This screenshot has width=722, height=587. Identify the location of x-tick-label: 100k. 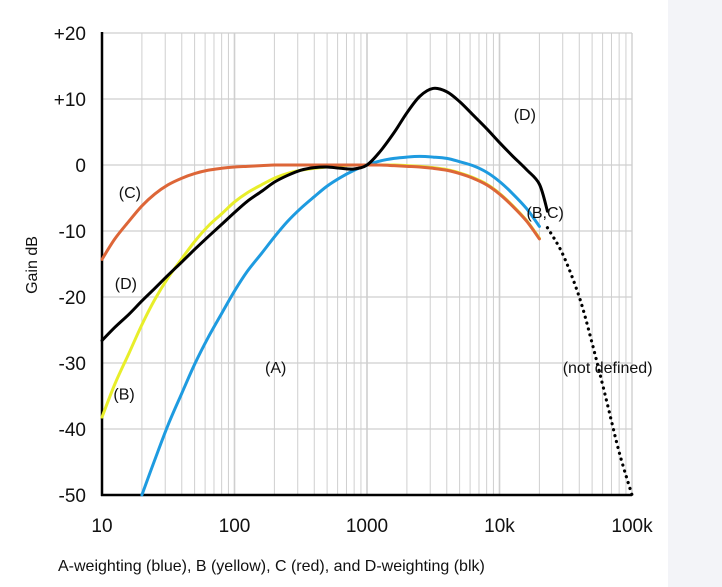
(632, 526).